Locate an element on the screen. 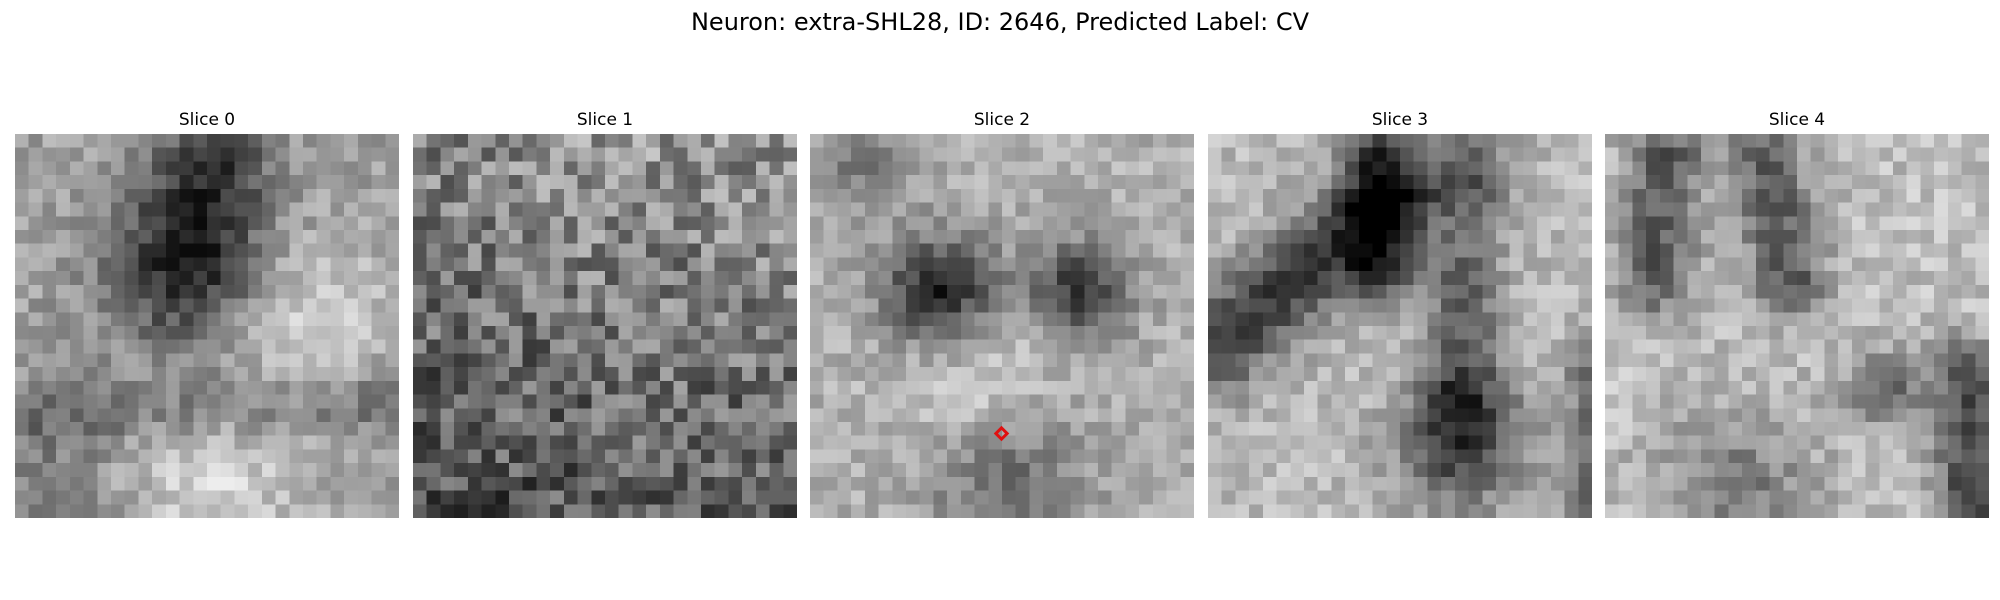 This screenshot has width=2000, height=600. slice-title: Slice 1 is located at coordinates (605, 120).